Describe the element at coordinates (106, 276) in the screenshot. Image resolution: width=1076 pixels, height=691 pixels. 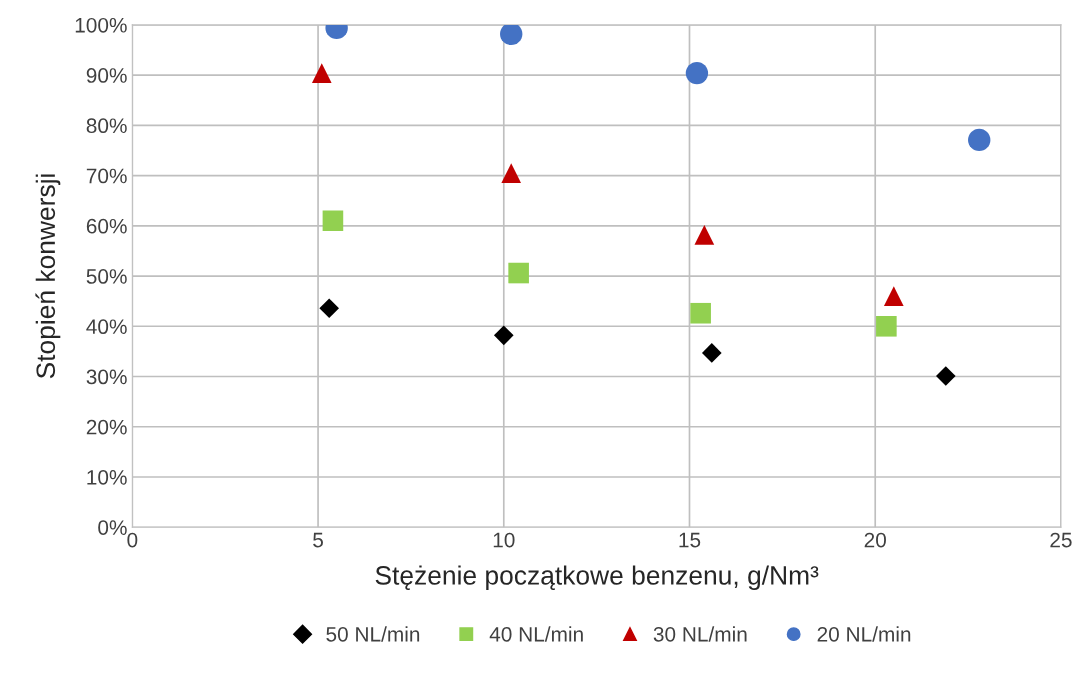
I see `y-tick-label: 50%` at that location.